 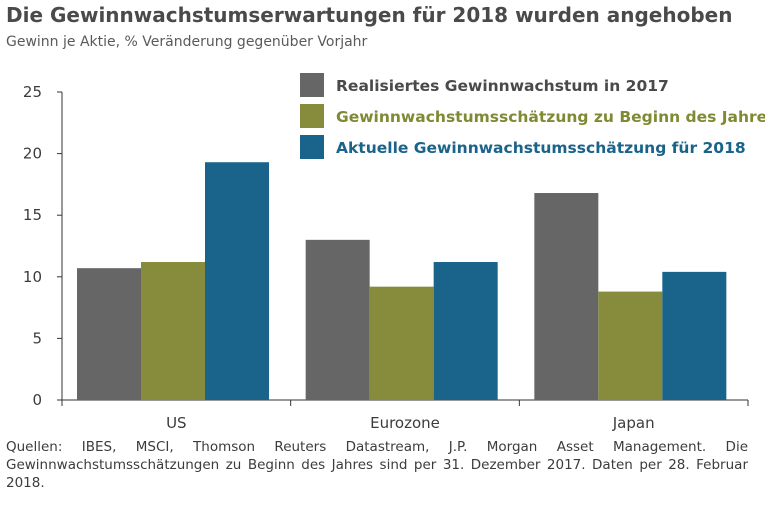 I want to click on y-tick-label: 20, so click(x=32, y=154).